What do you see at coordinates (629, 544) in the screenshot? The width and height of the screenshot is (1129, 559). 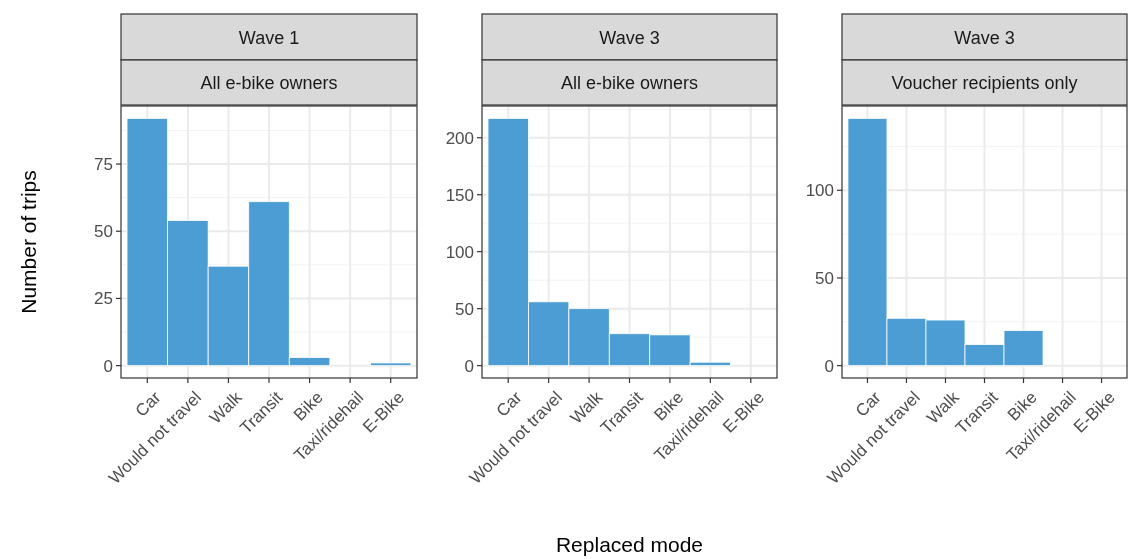 I see `x-axis-title: Replaced mode` at bounding box center [629, 544].